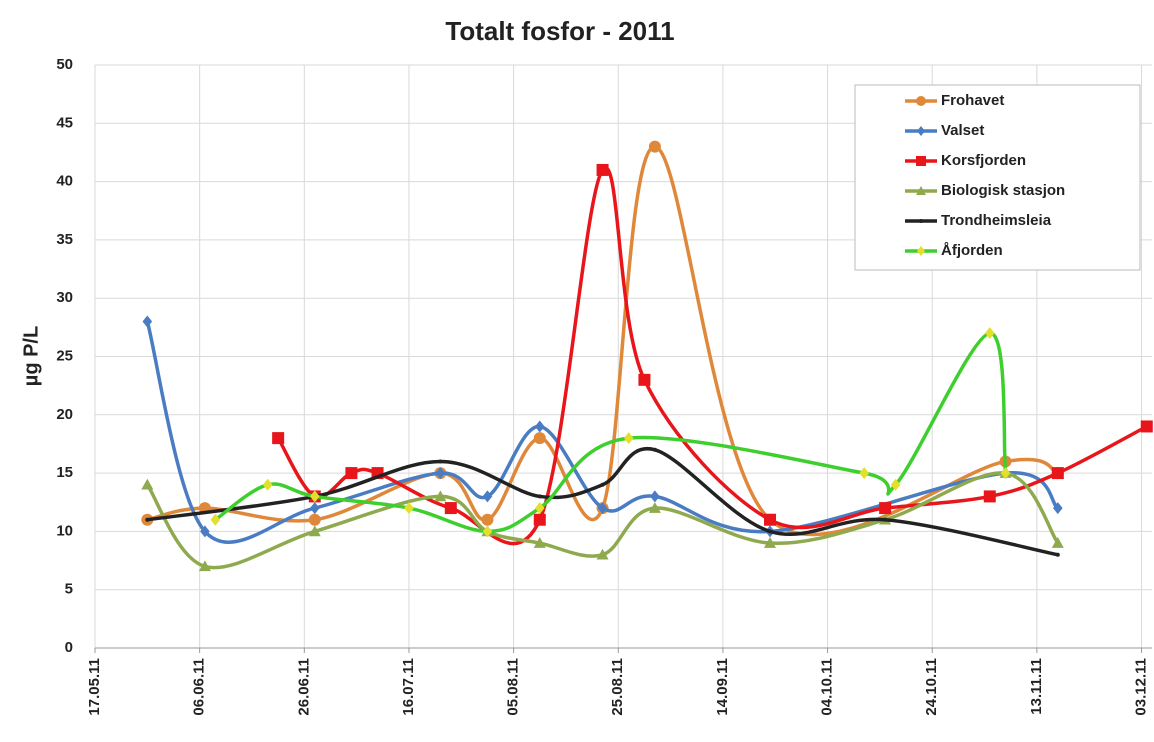 This screenshot has width=1154, height=742. What do you see at coordinates (64, 355) in the screenshot?
I see `y-tick-label: 25` at bounding box center [64, 355].